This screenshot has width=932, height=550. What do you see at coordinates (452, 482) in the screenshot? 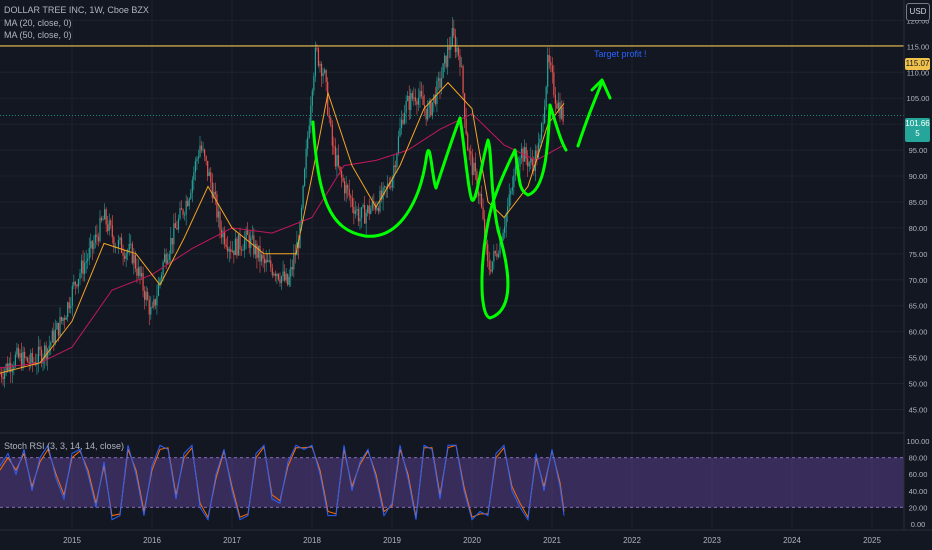
I see `stoch-overbought-band` at bounding box center [452, 482].